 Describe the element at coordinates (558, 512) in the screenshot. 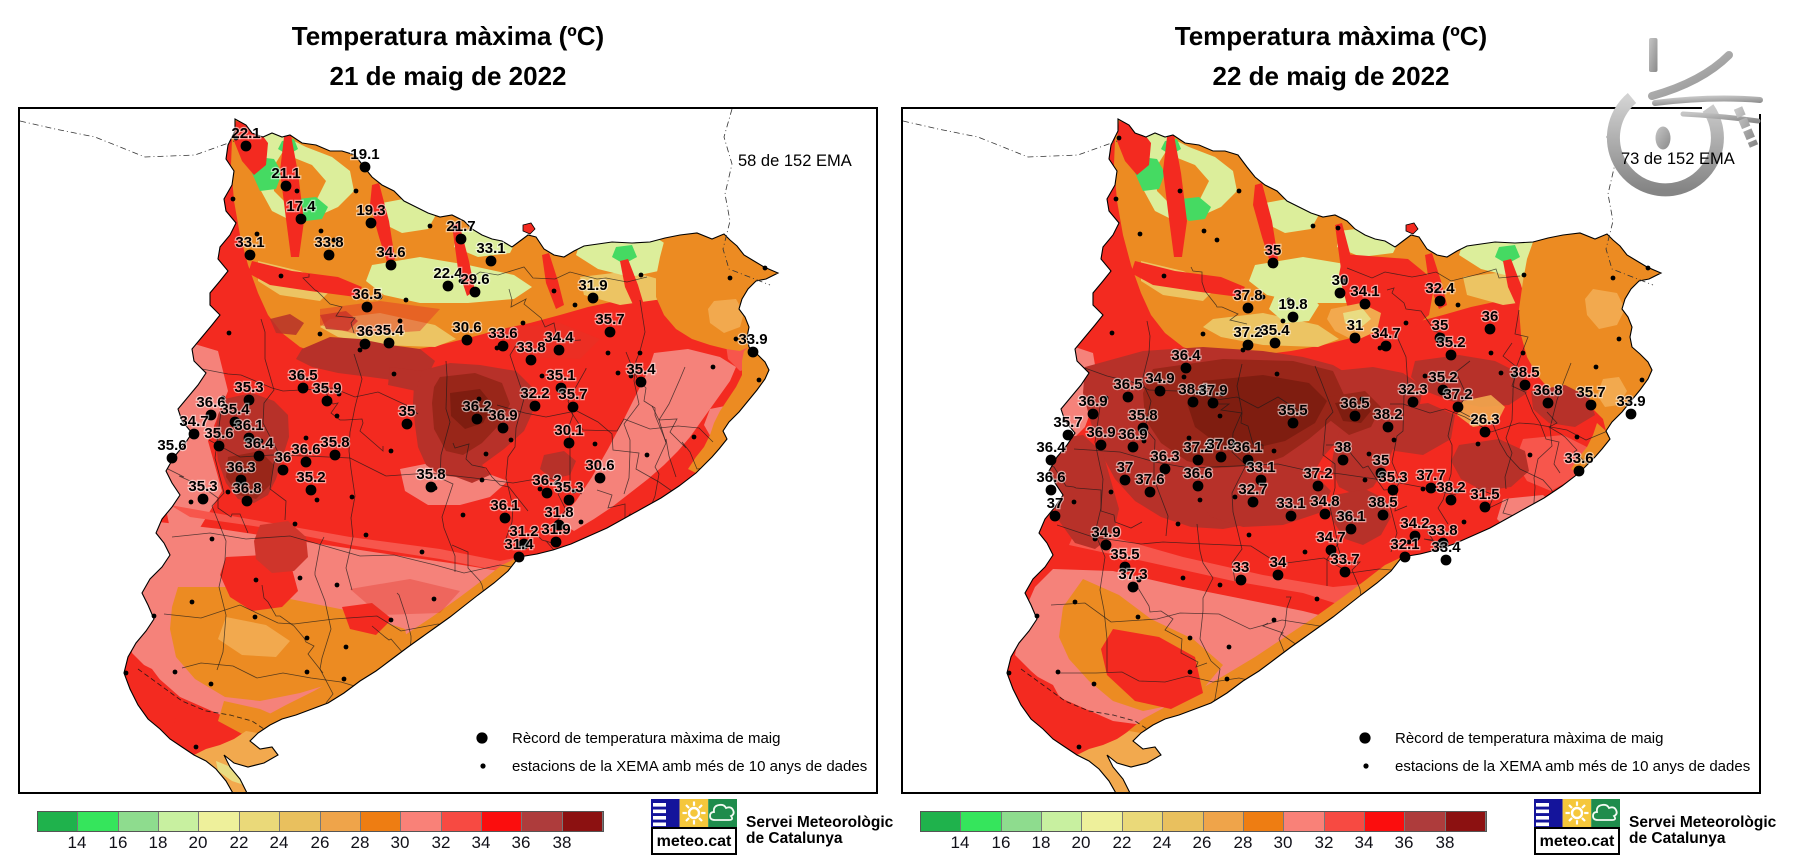

I see `svg-text: 31.8` at that location.